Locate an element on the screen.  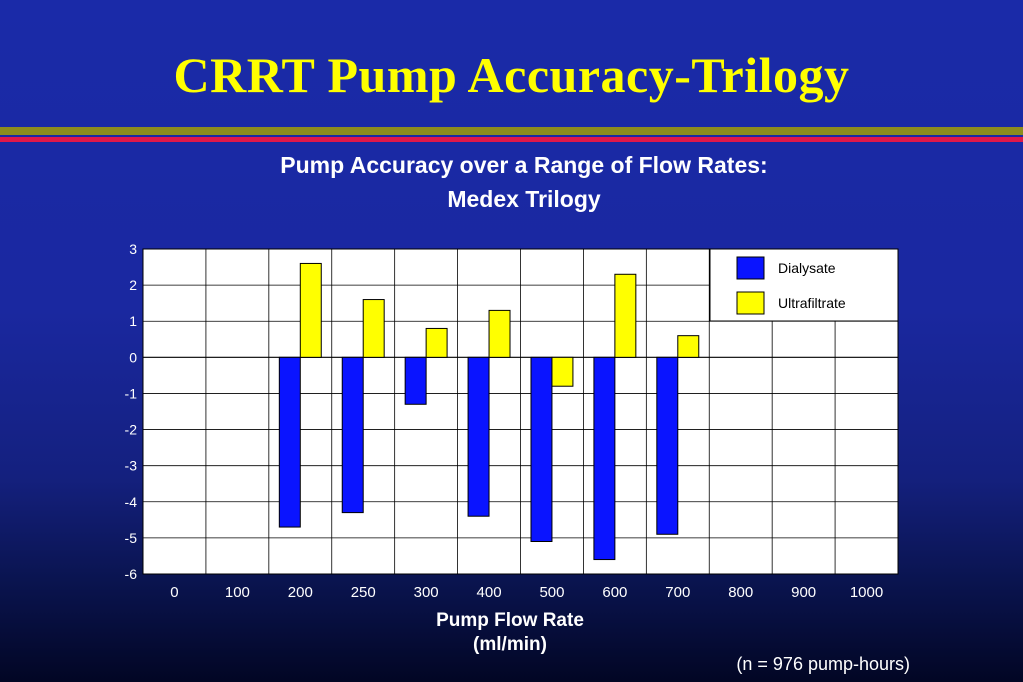
x-tick-label: 100 is located at coordinates (237, 592).